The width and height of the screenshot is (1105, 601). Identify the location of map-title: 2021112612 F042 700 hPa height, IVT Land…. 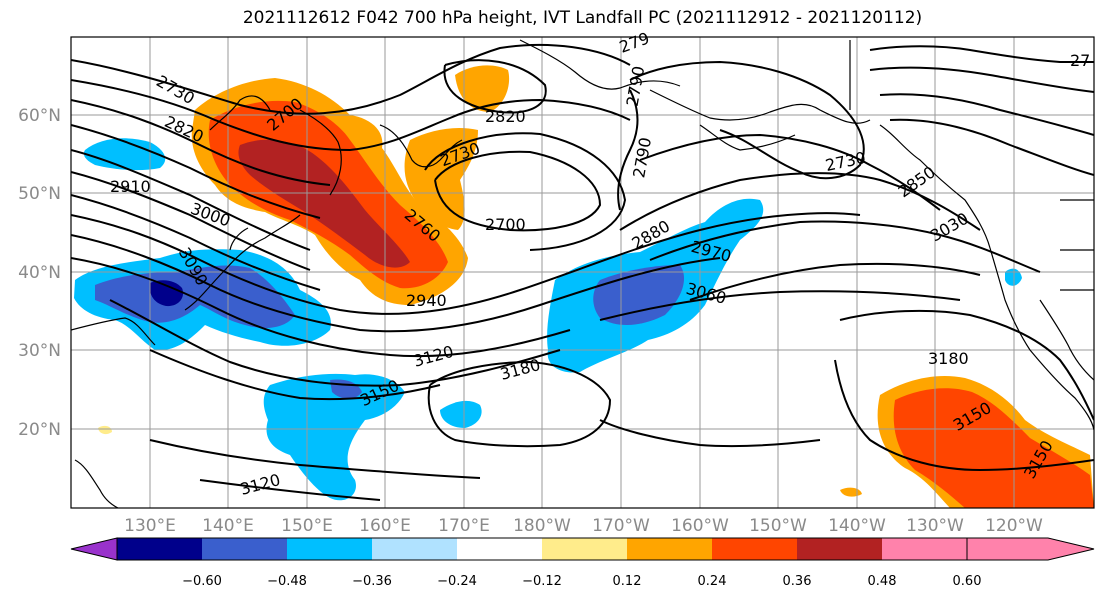
(582, 18).